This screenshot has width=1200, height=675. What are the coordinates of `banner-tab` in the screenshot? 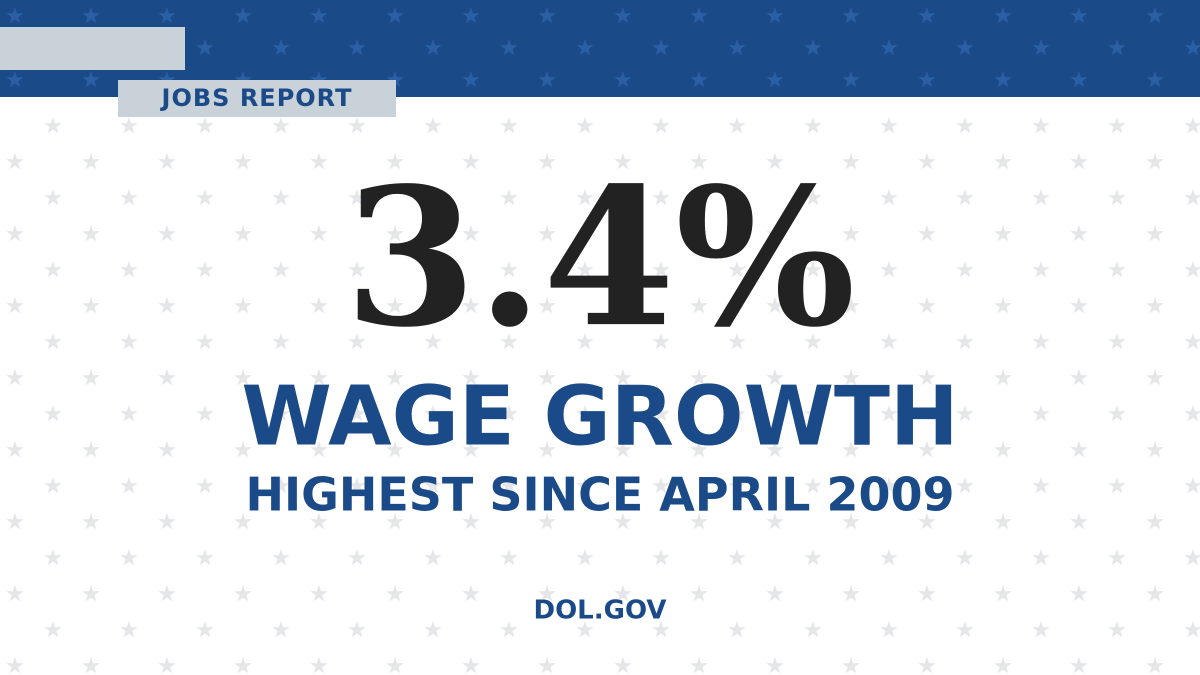 It's located at (92, 48).